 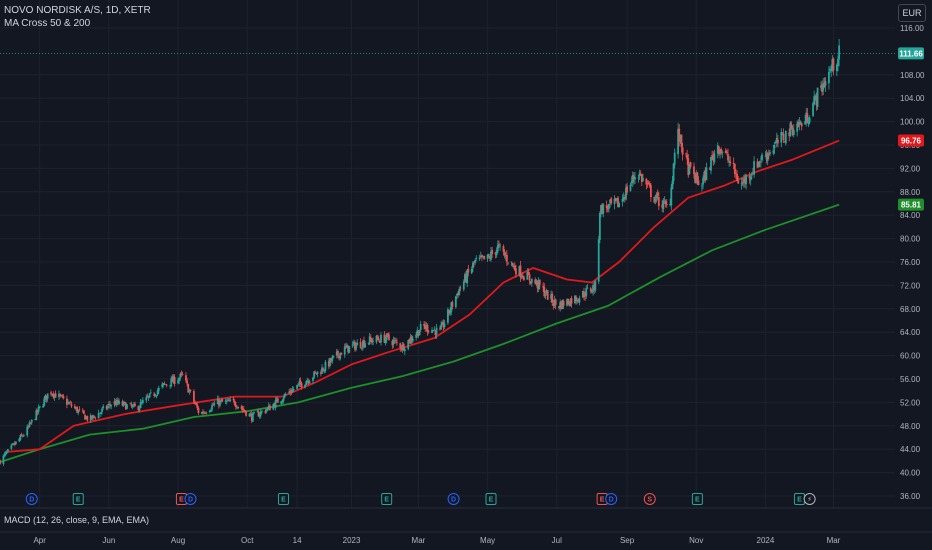 What do you see at coordinates (419, 540) in the screenshot?
I see `x-tick-label: Mar` at bounding box center [419, 540].